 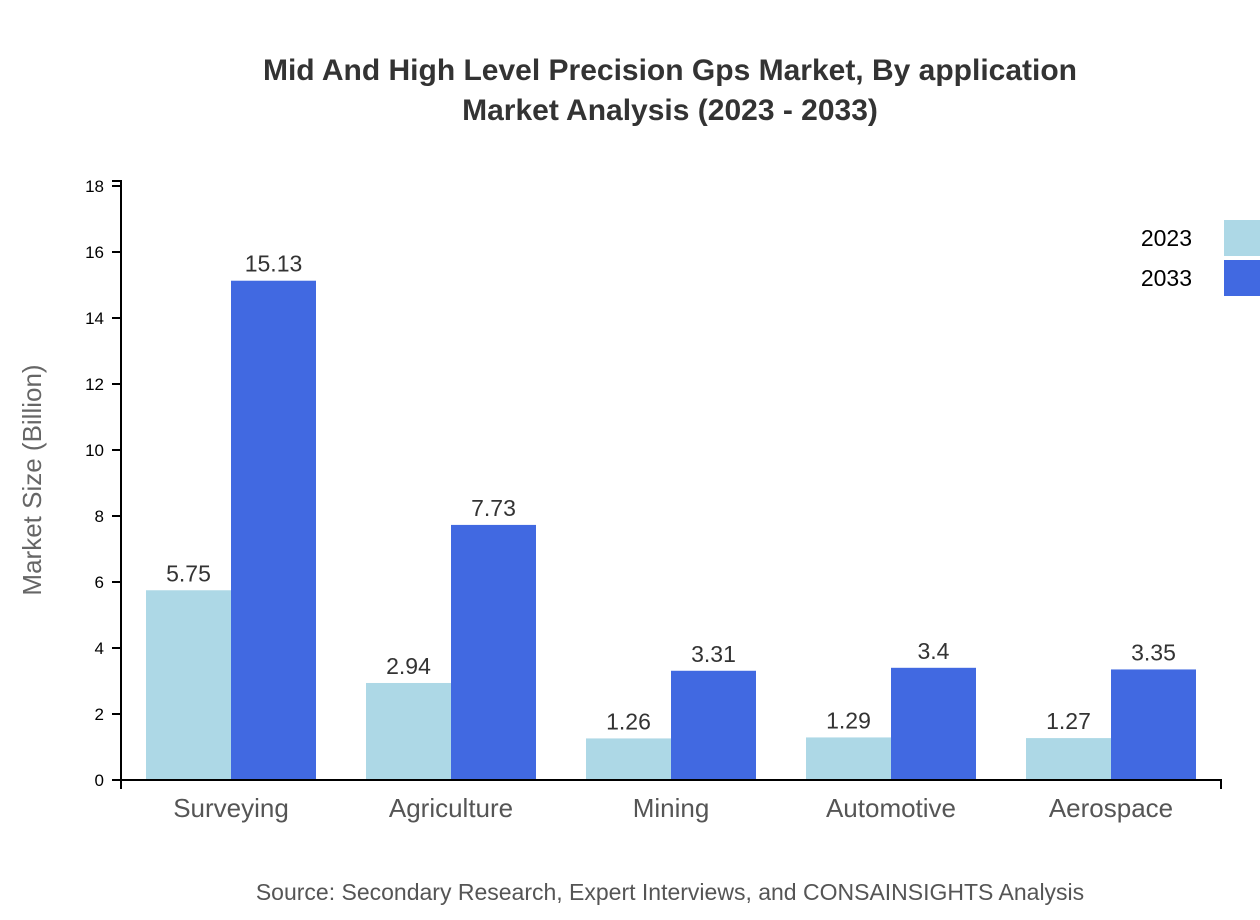 I want to click on bar-aerospace-2023, so click(x=1068, y=759).